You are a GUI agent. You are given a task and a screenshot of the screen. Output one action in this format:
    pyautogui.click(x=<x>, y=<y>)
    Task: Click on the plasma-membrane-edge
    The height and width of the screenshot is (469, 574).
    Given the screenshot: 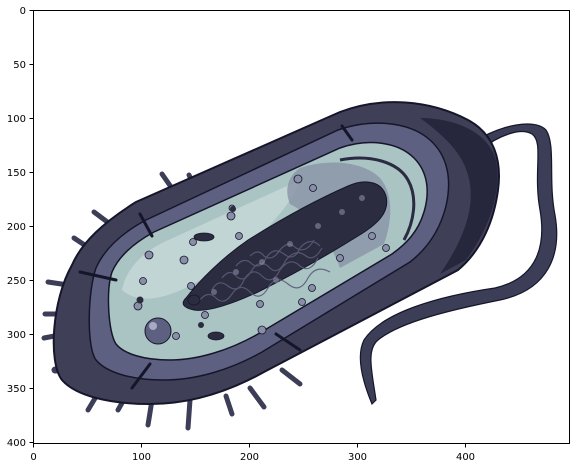 What is the action you would take?
    pyautogui.click(x=377, y=198)
    